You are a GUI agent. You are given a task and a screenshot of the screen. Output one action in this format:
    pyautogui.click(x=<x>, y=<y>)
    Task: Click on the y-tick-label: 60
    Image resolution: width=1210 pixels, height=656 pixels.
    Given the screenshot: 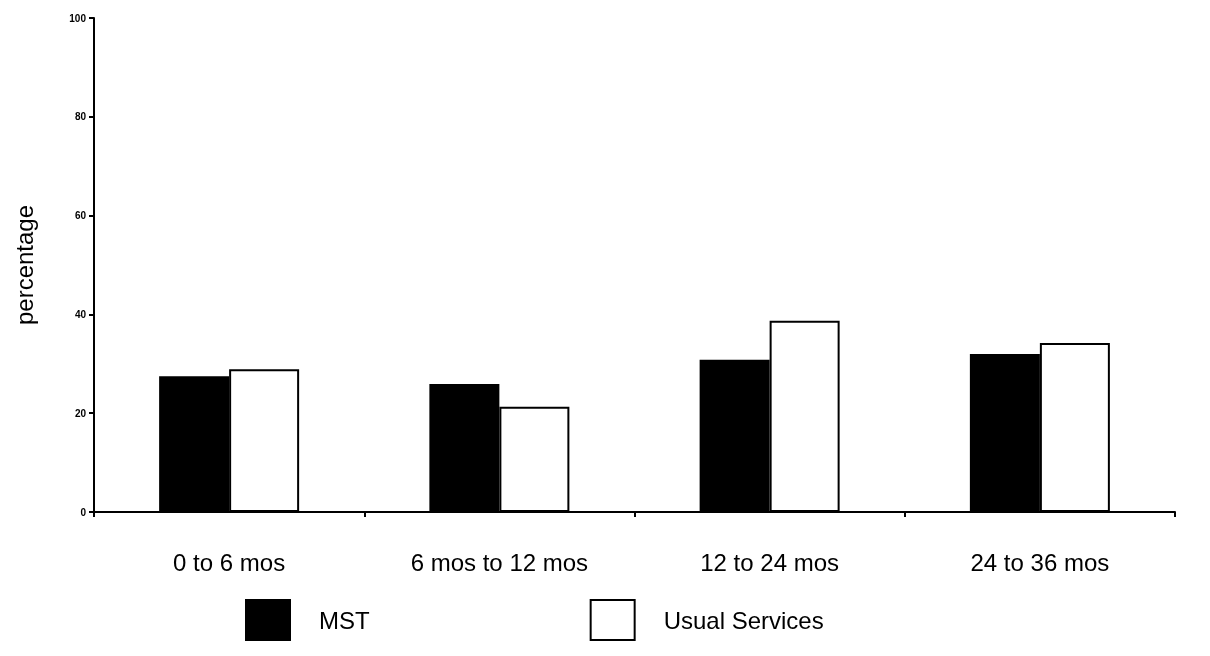 What is the action you would take?
    pyautogui.click(x=80, y=216)
    